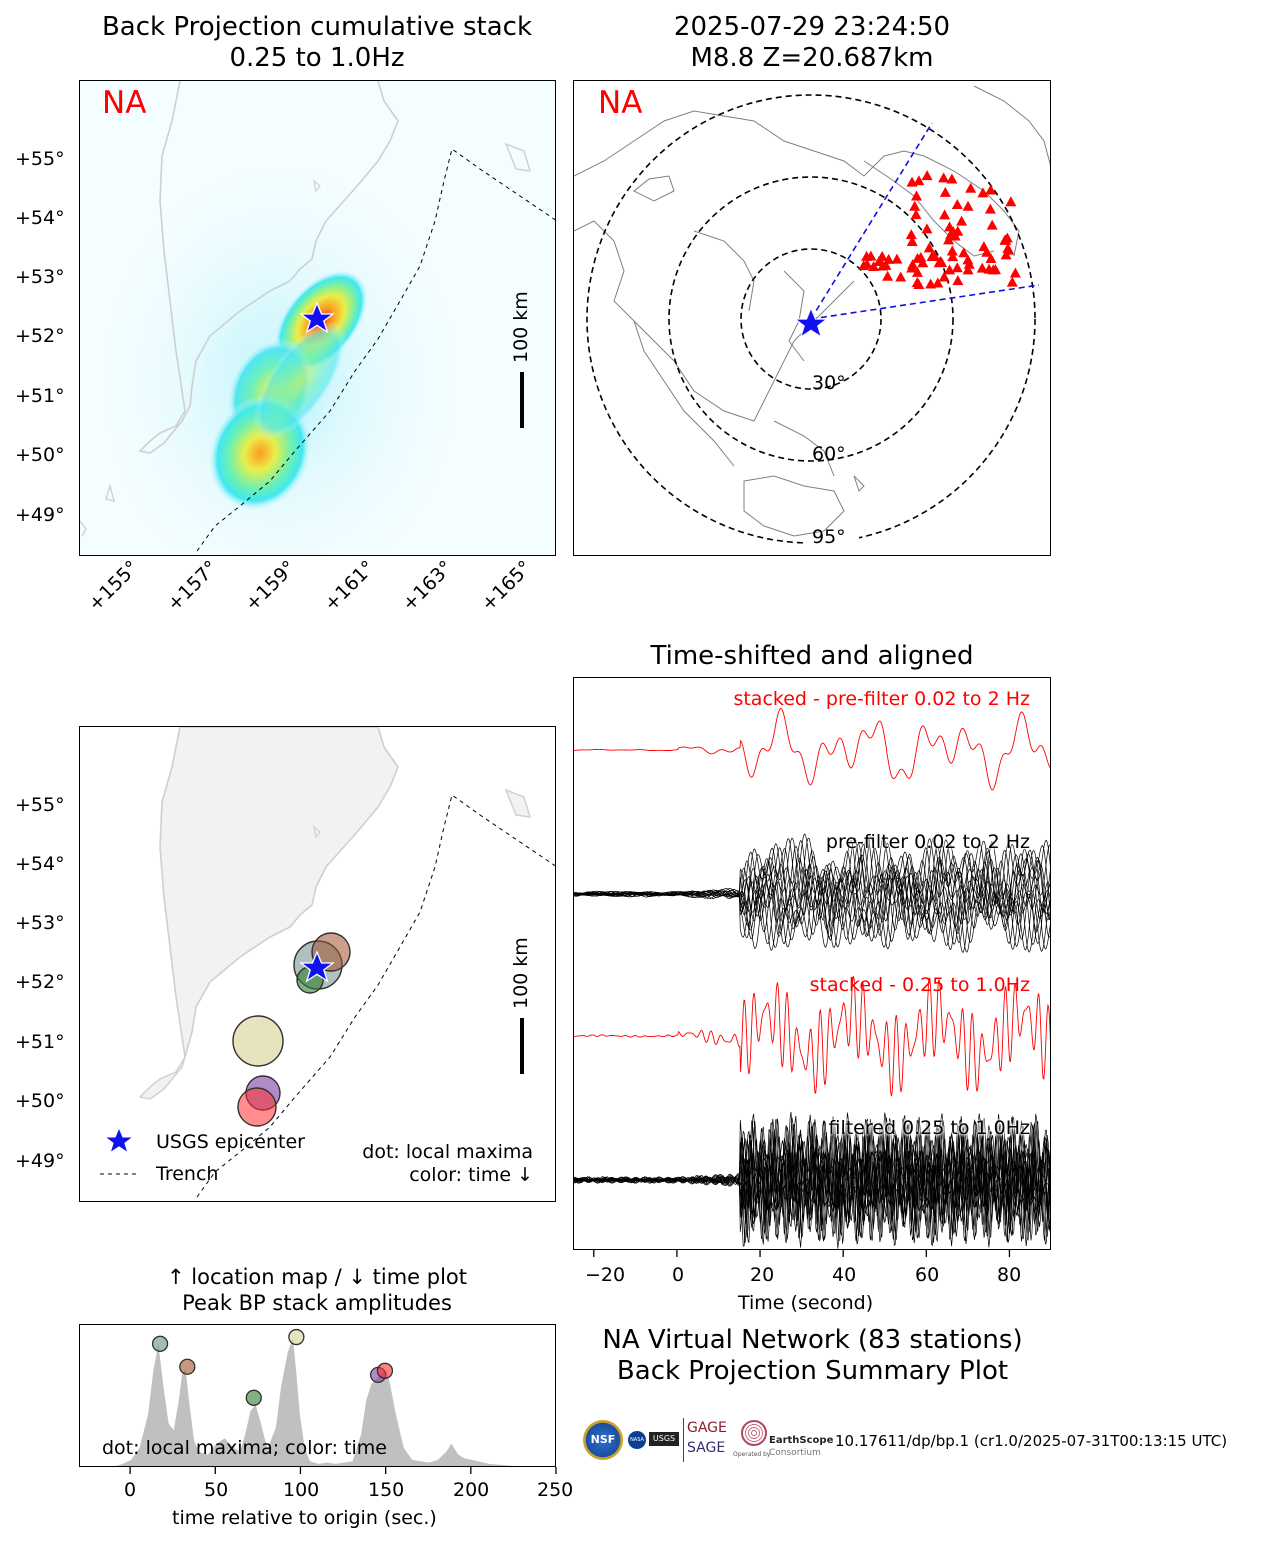  Describe the element at coordinates (752, 1454) in the screenshot. I see `operated-by-text: Operated by` at that location.